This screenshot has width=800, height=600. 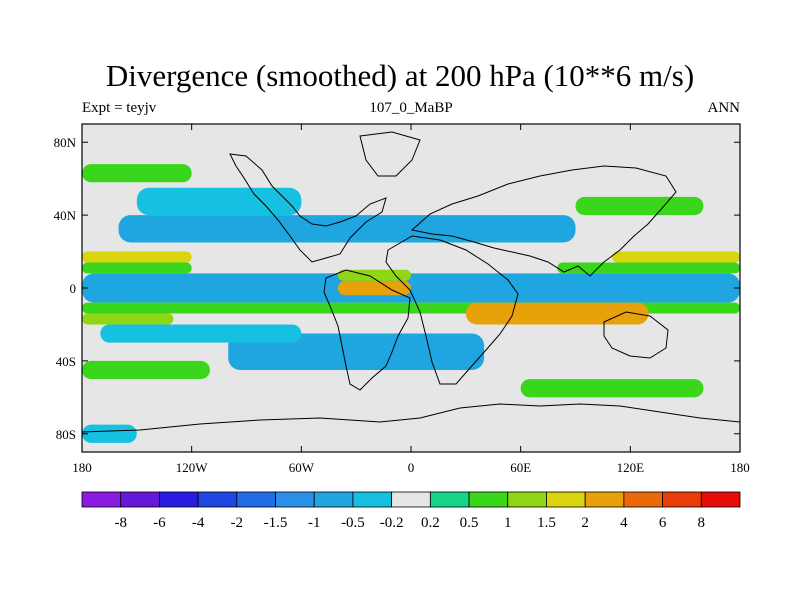 I want to click on coastline-australia, so click(x=636, y=335).